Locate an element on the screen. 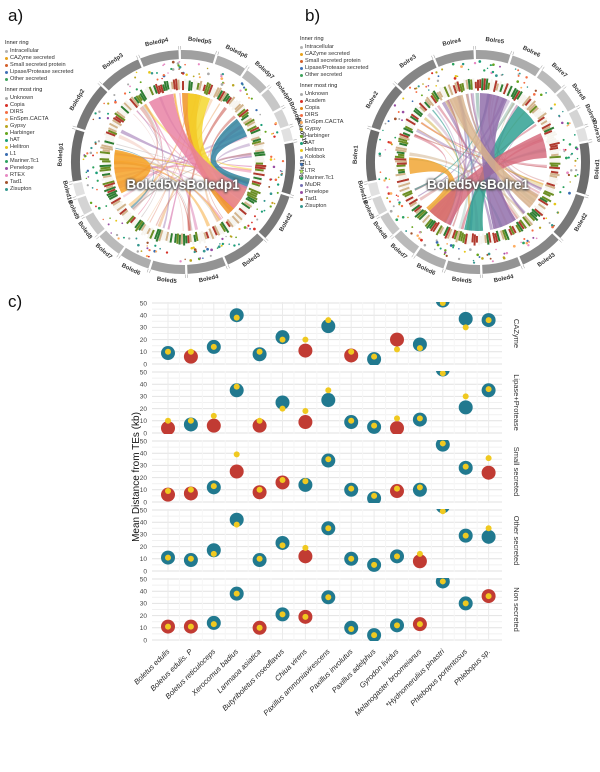 This screenshot has width=600, height=772. legend-item: RTEX is located at coordinates (53, 175).